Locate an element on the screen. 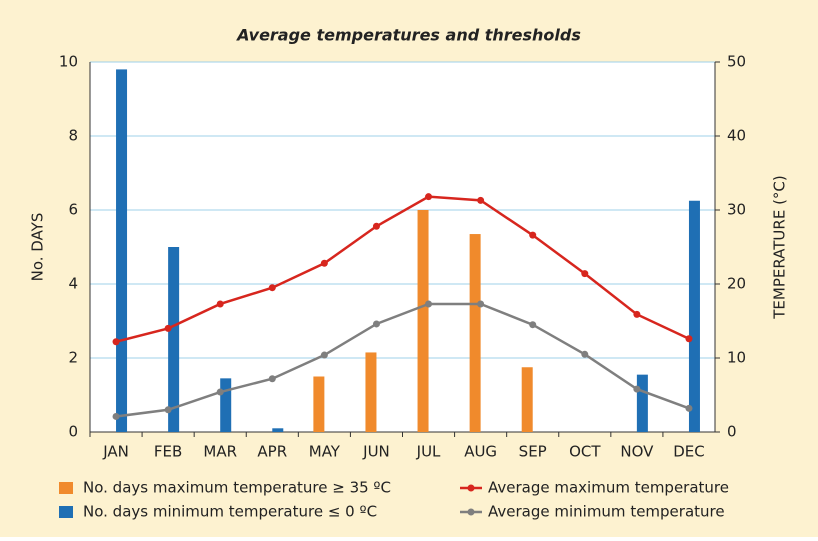 Image resolution: width=818 pixels, height=541 pixels. y-tick-label: 10 is located at coordinates (68, 62).